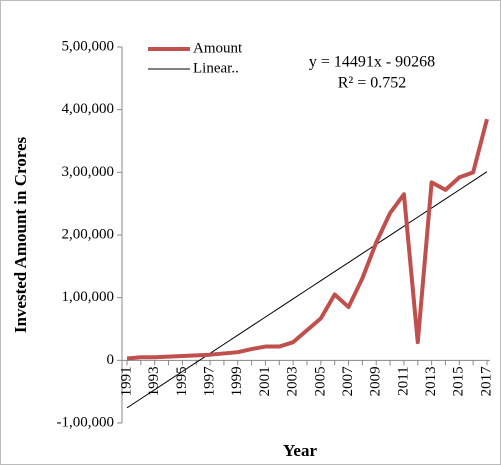 The image size is (501, 465). Describe the element at coordinates (486, 381) in the screenshot. I see `x-tick-label: 2017` at that location.